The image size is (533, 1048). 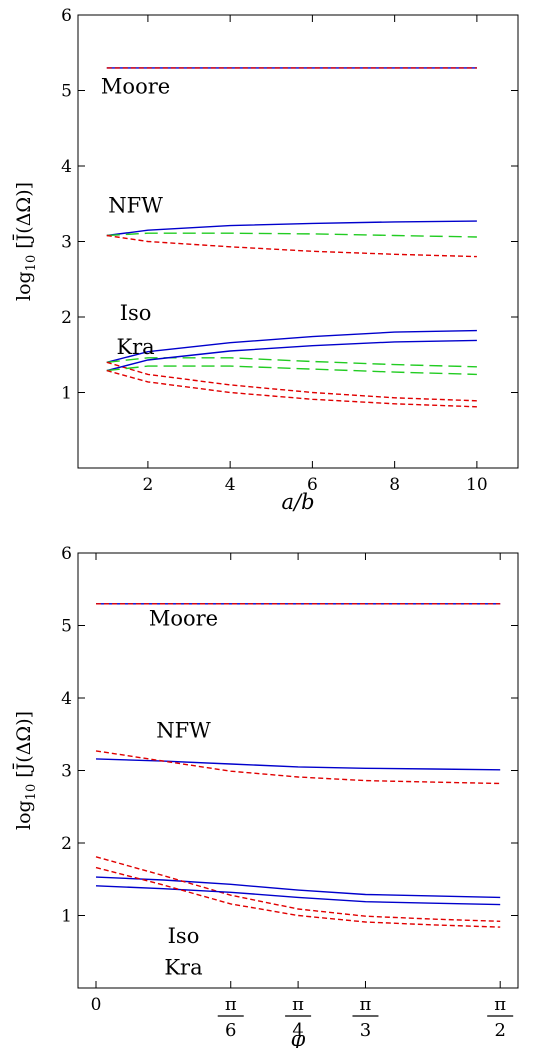 I want to click on x-tick-label: π3, so click(x=365, y=1017).